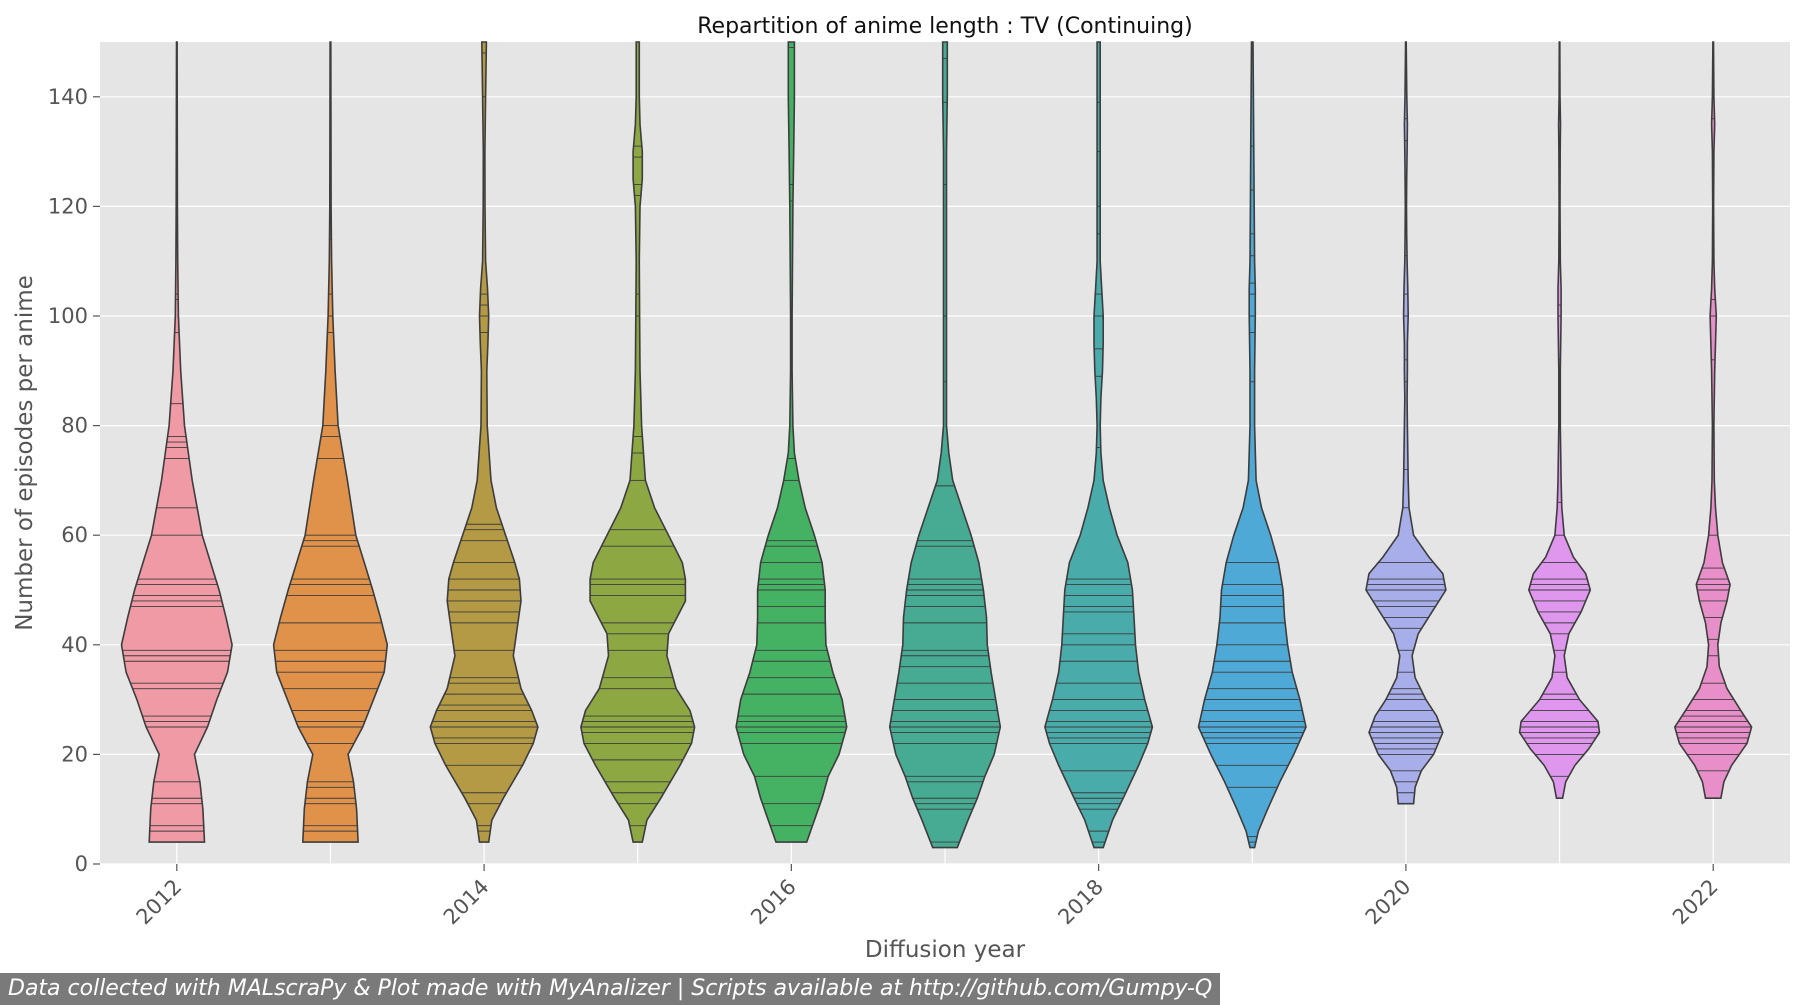 The width and height of the screenshot is (1800, 1005). Describe the element at coordinates (1388, 902) in the screenshot. I see `x-tick-label-2020: 2020` at that location.